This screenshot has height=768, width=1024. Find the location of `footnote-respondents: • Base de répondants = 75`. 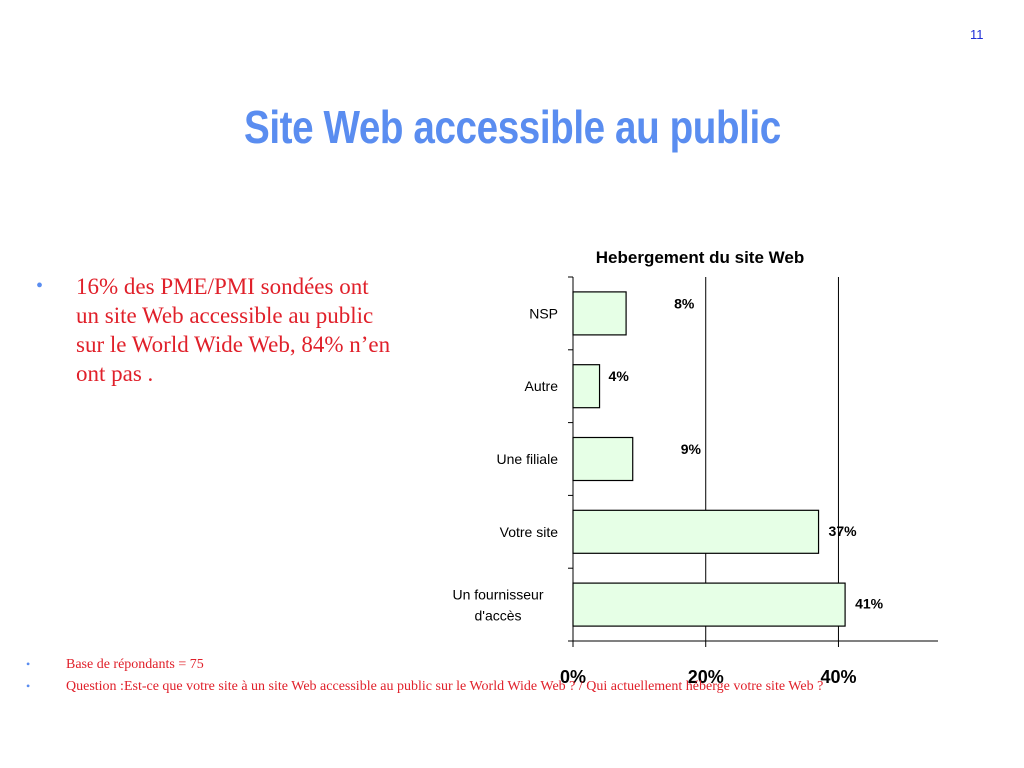

footnote-respondents: • Base de répondants = 75 is located at coordinates (492, 664).